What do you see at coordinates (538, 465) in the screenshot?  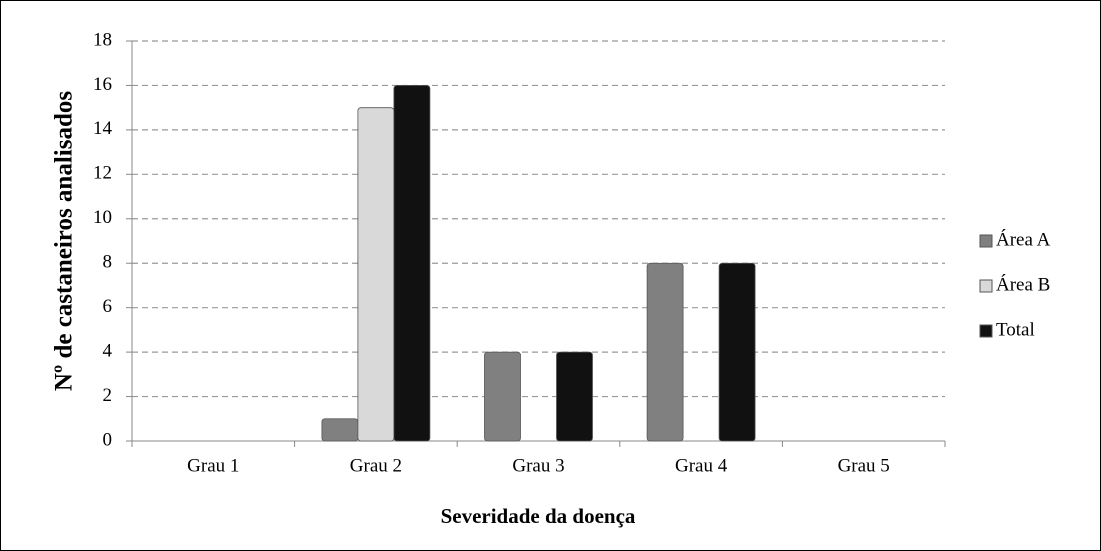 I see `x-tick-label: Grau 3` at bounding box center [538, 465].